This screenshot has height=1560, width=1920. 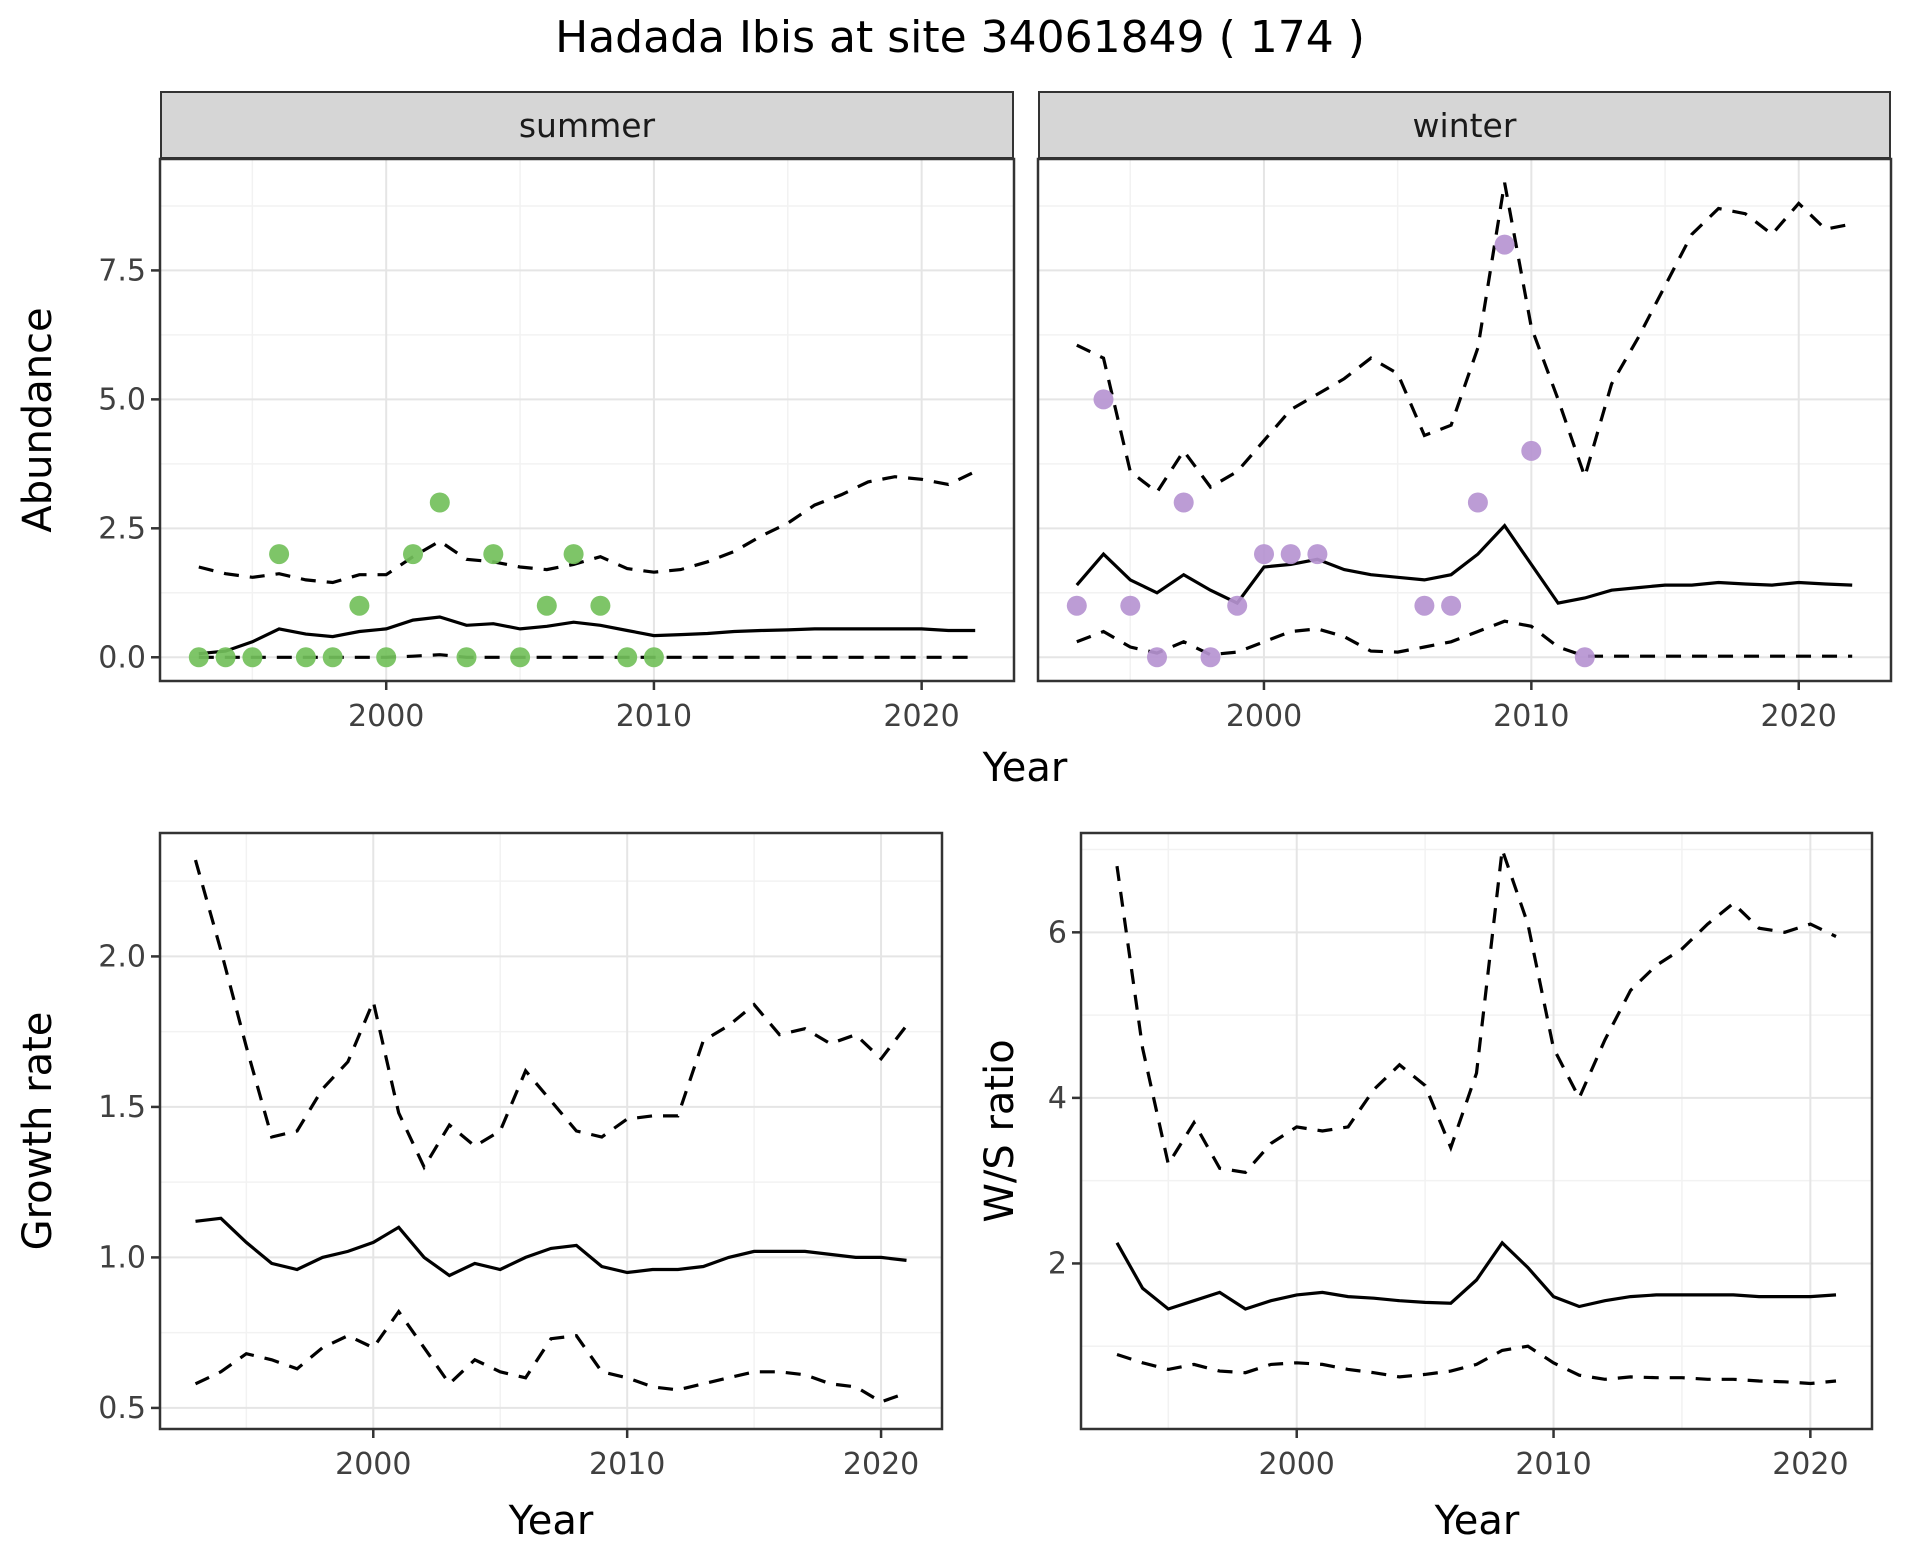 What do you see at coordinates (960, 37) in the screenshot?
I see `page-title: Hadada Ibis at site 34061849 ( 174 )` at bounding box center [960, 37].